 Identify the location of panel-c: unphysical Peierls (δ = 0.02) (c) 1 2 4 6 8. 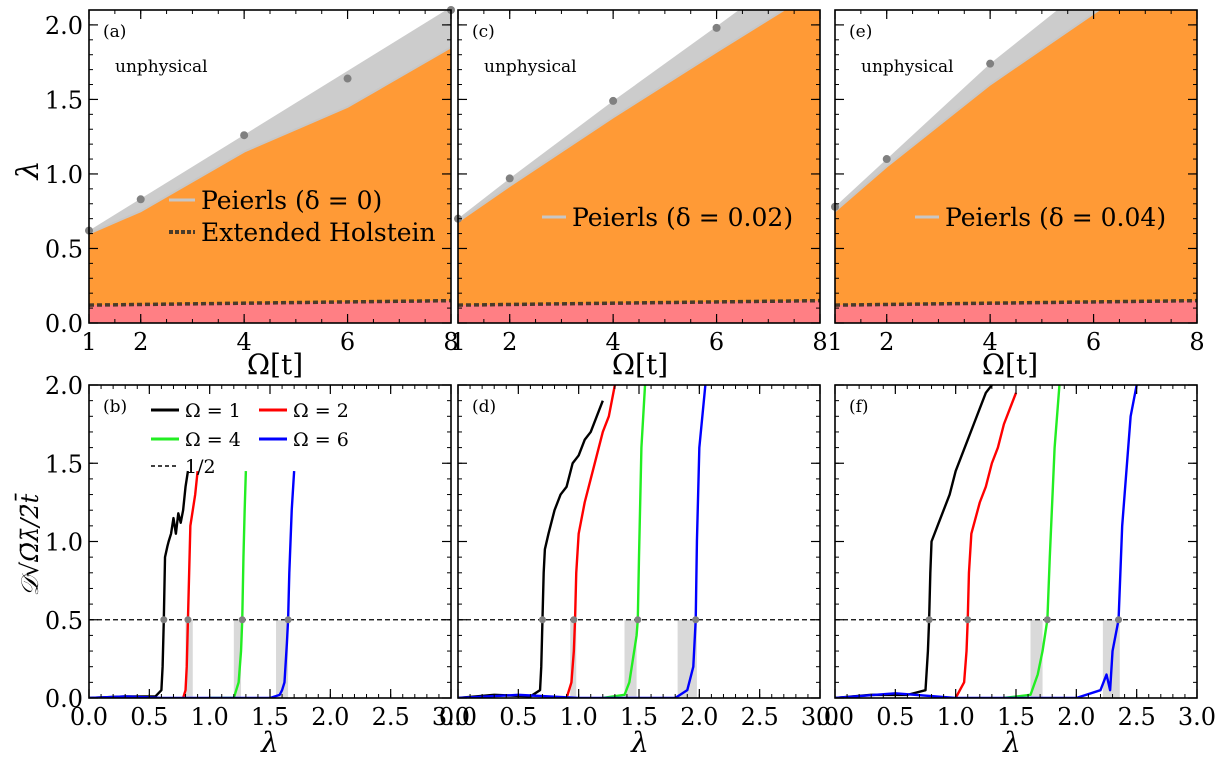
(639, 182).